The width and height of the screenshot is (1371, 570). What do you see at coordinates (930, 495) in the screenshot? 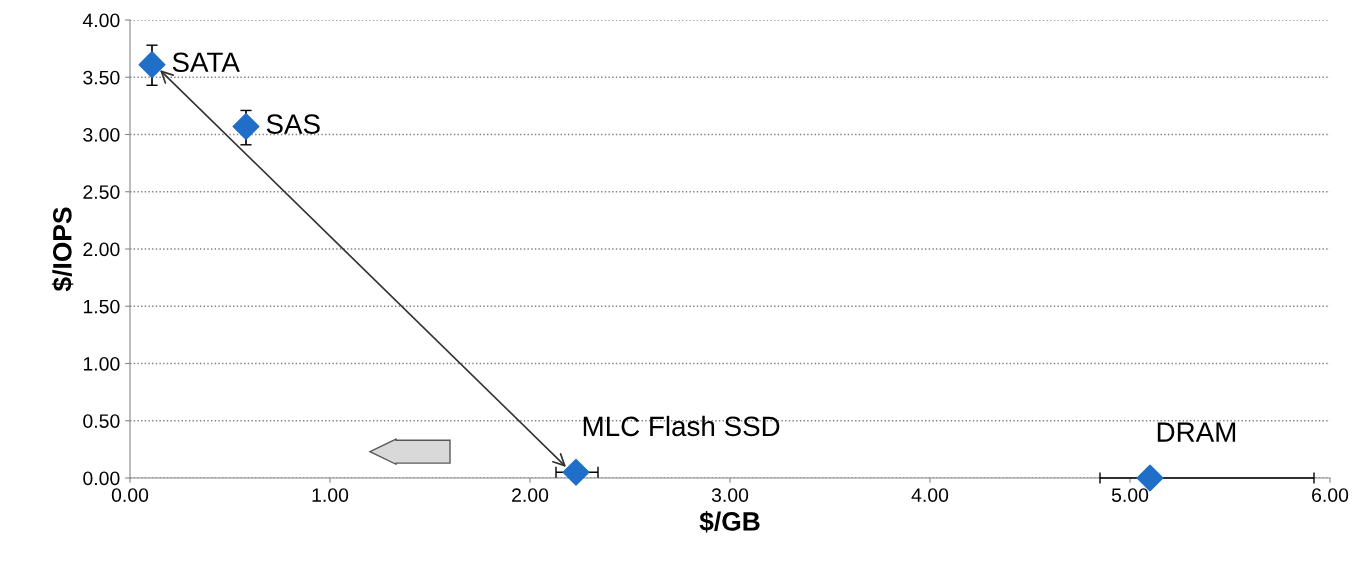
I see `x-tick-label: 4.00` at bounding box center [930, 495].